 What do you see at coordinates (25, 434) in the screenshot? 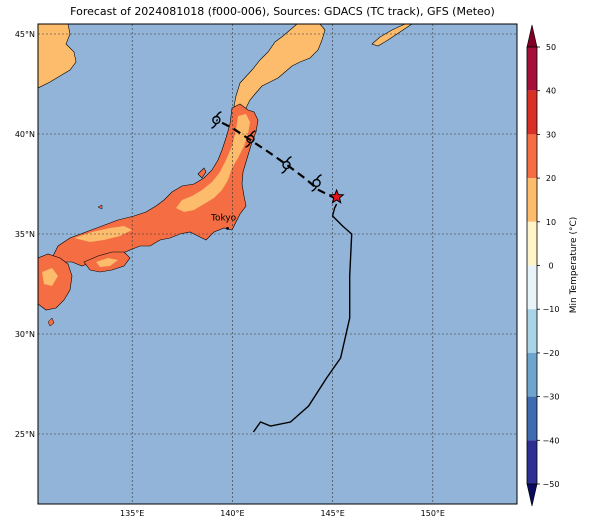
I see `lat-tick-label: 25°N` at bounding box center [25, 434].